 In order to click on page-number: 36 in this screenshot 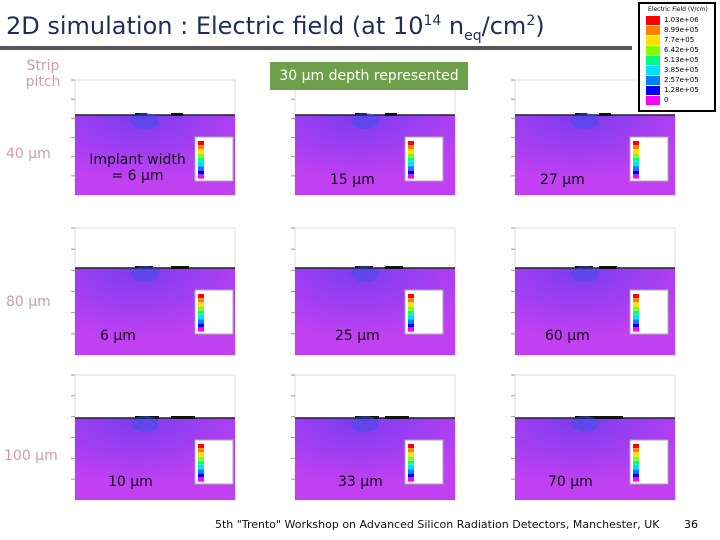, I will do `click(691, 524)`.